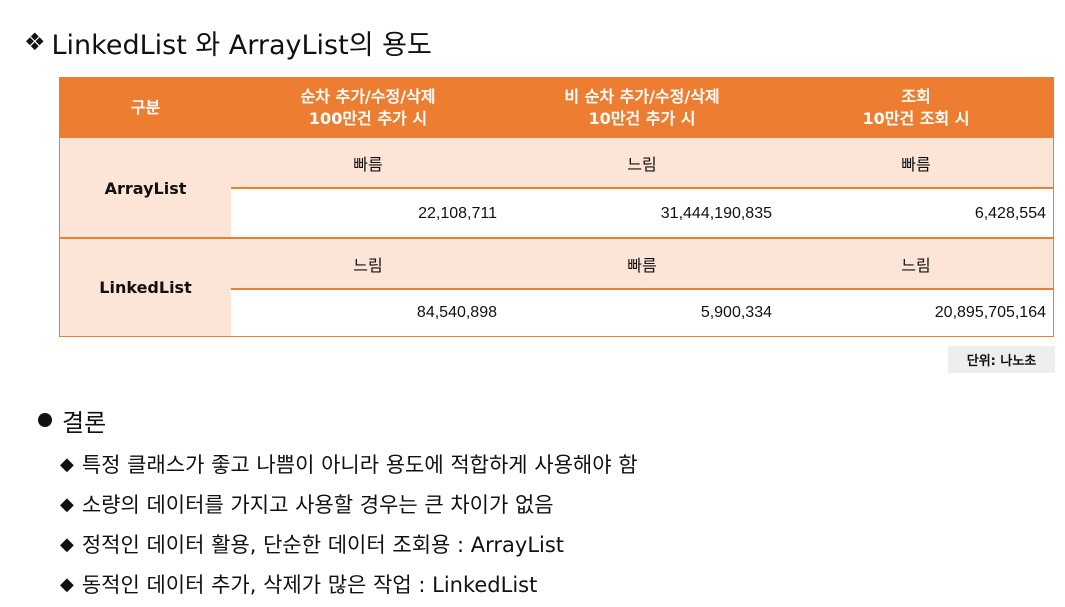  I want to click on value-cell: 22,108,711, so click(457, 213).